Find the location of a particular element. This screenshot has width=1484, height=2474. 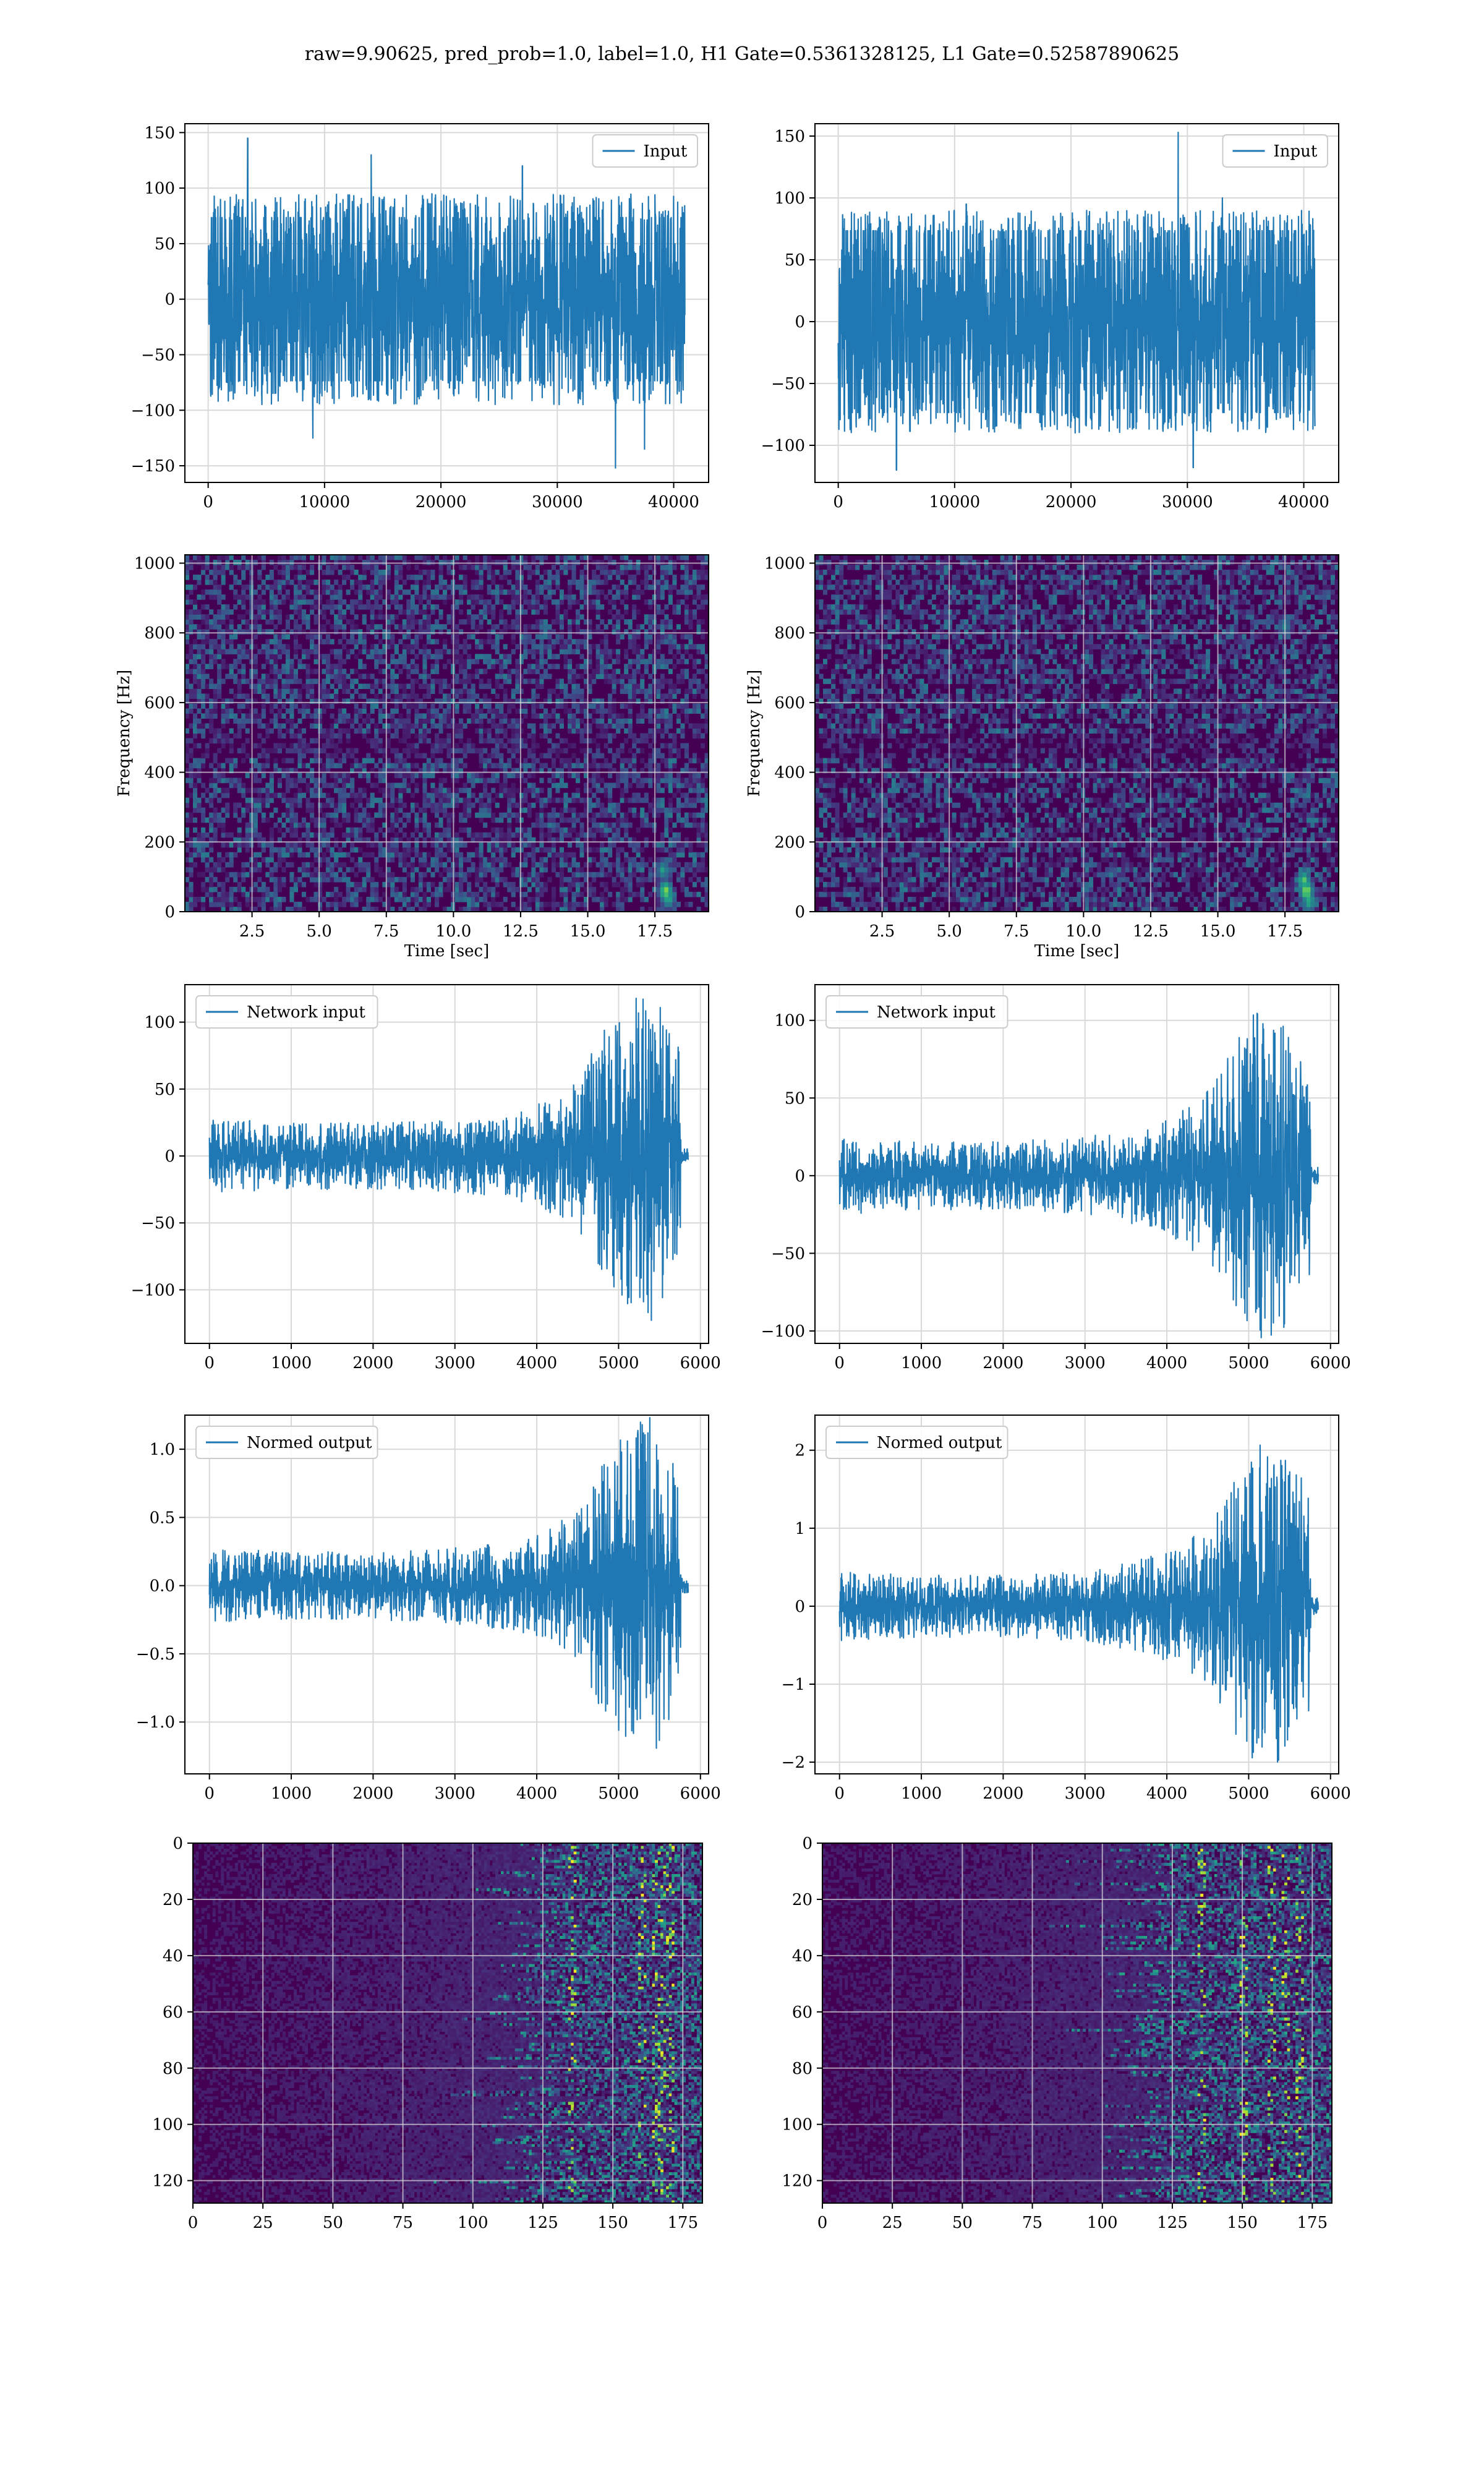

l1-feature-map-xtick-label: 25 is located at coordinates (892, 2223).